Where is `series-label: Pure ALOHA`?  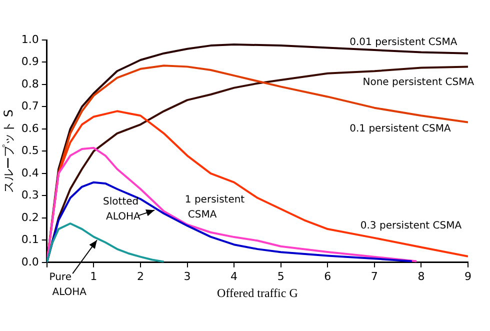
series-label: Pure ALOHA is located at coordinates (68, 285).